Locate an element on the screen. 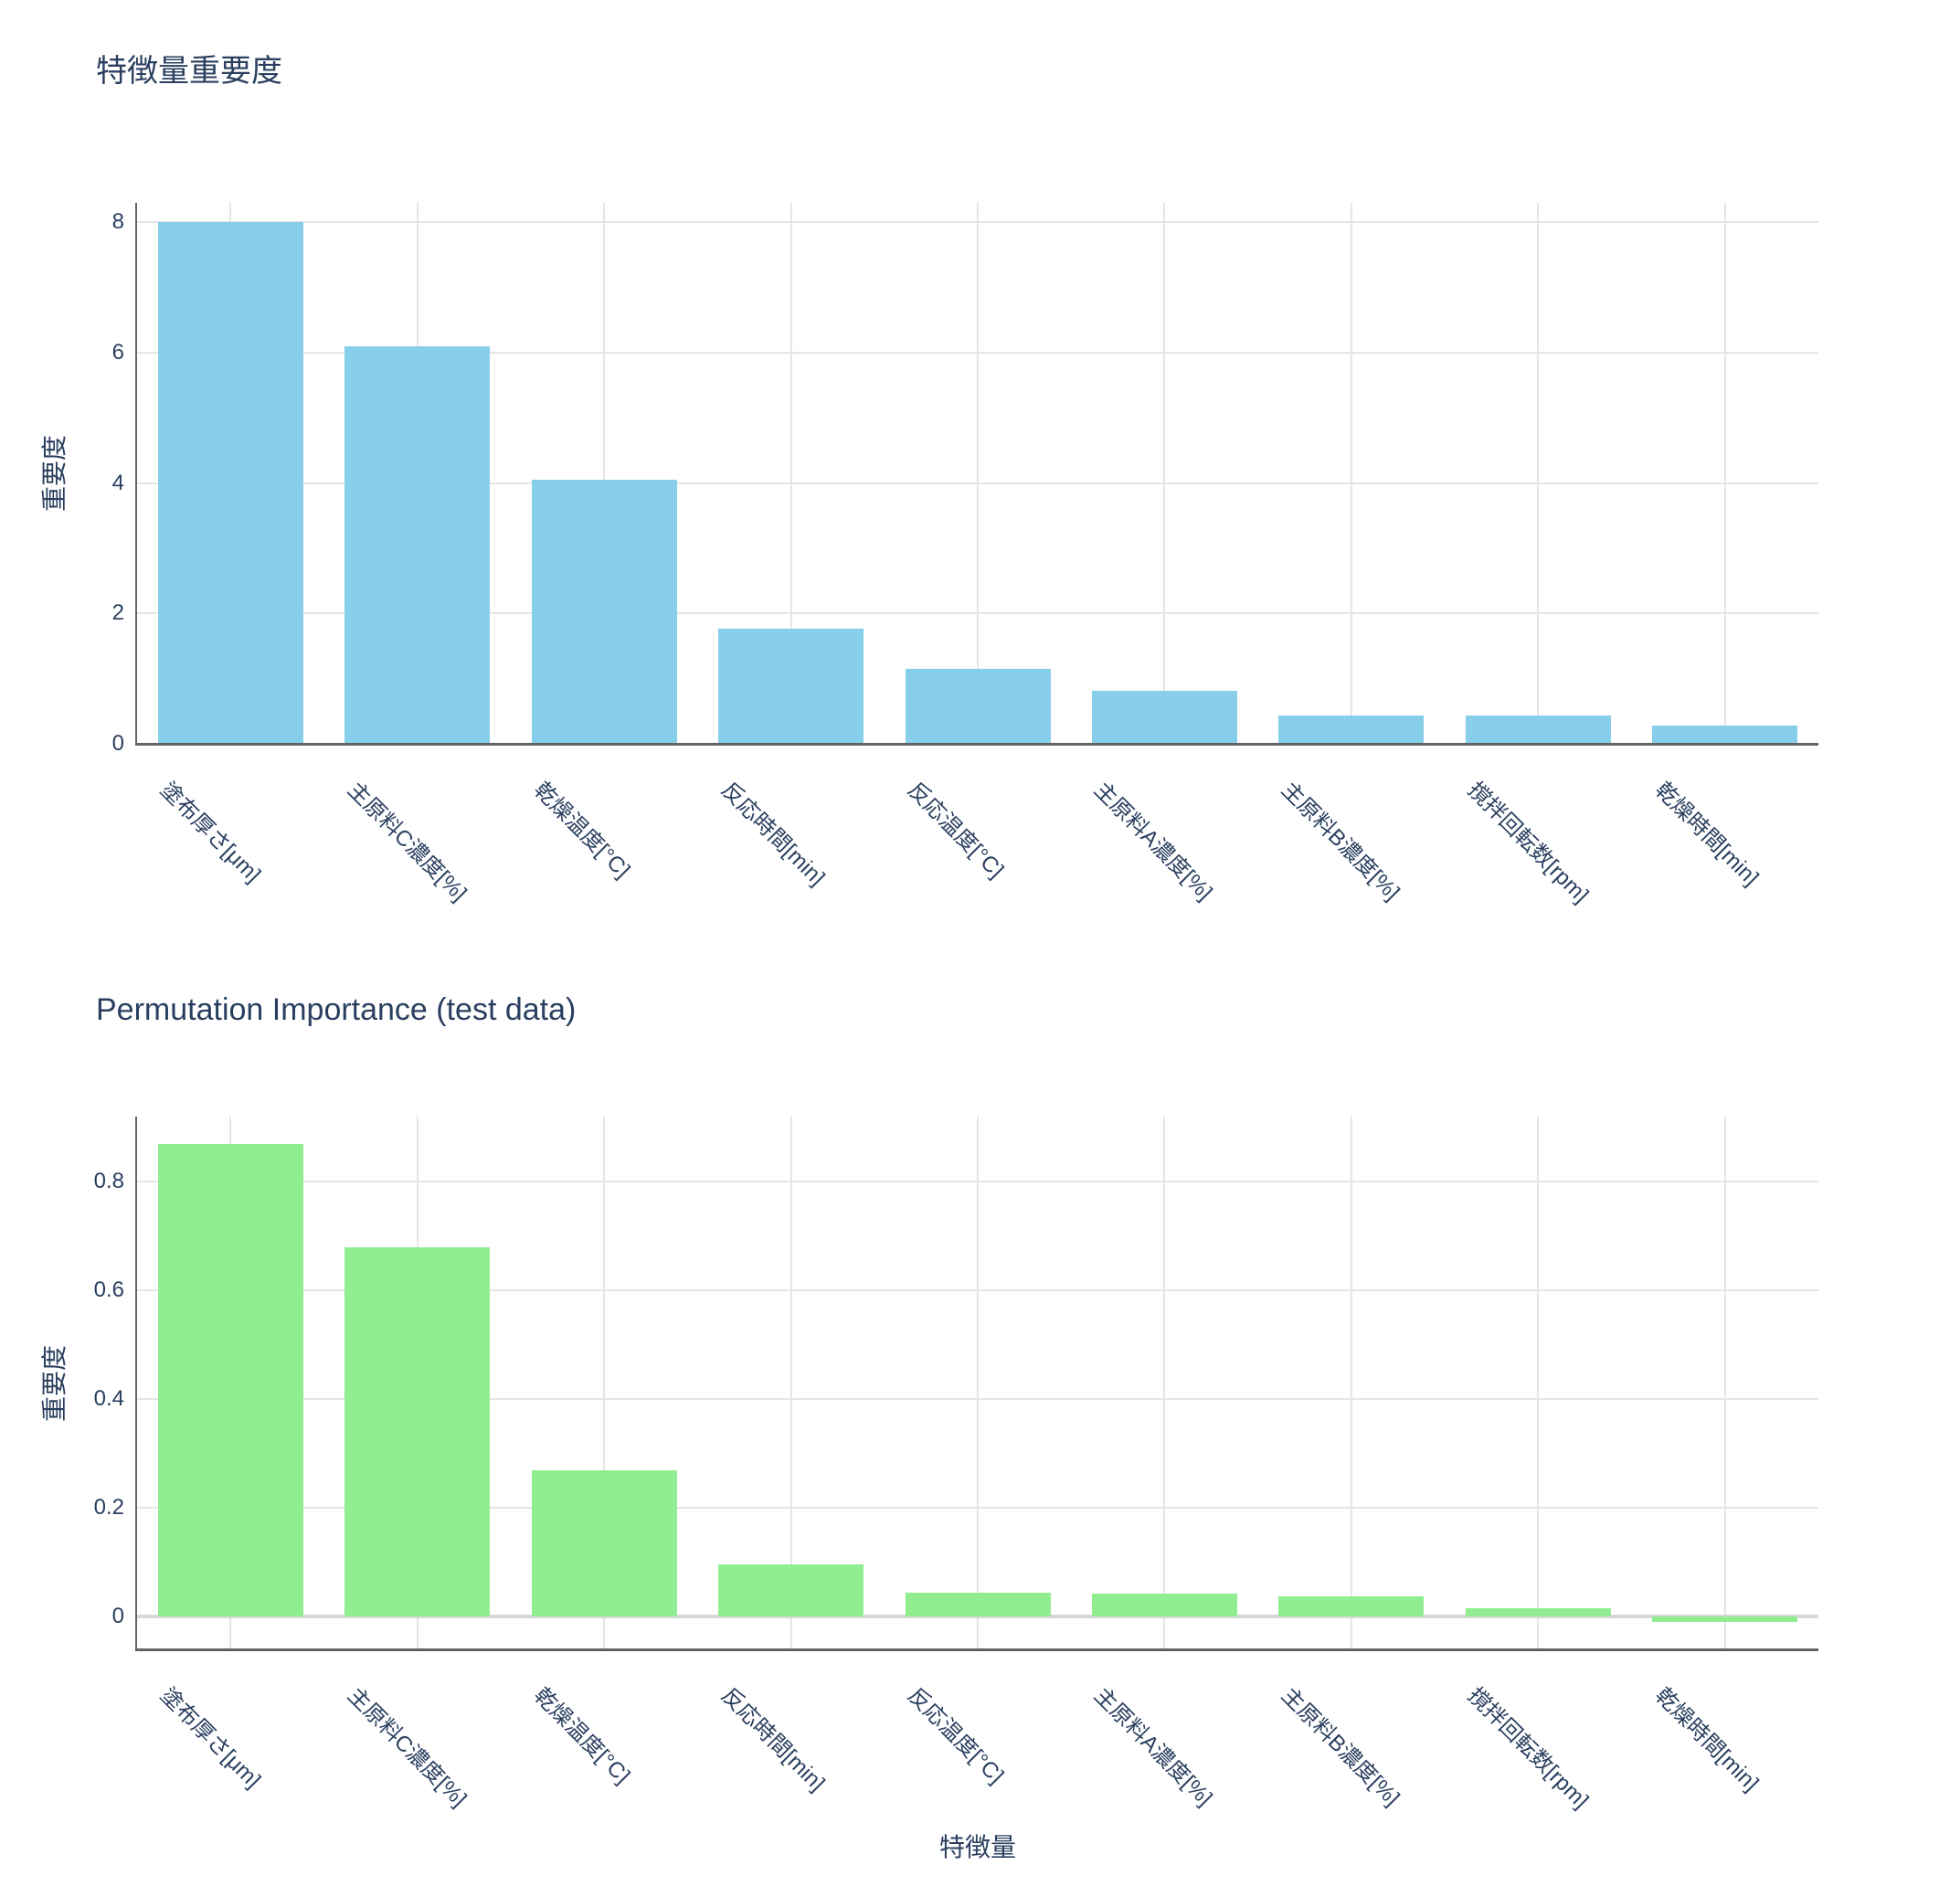  y-tick-label: 0.4 is located at coordinates (108, 1399).